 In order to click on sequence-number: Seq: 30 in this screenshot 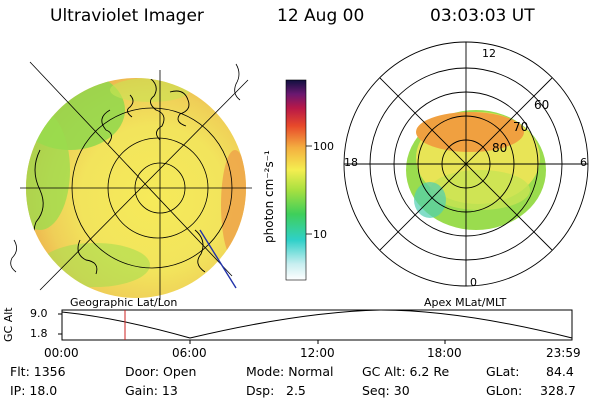, I will do `click(386, 390)`.